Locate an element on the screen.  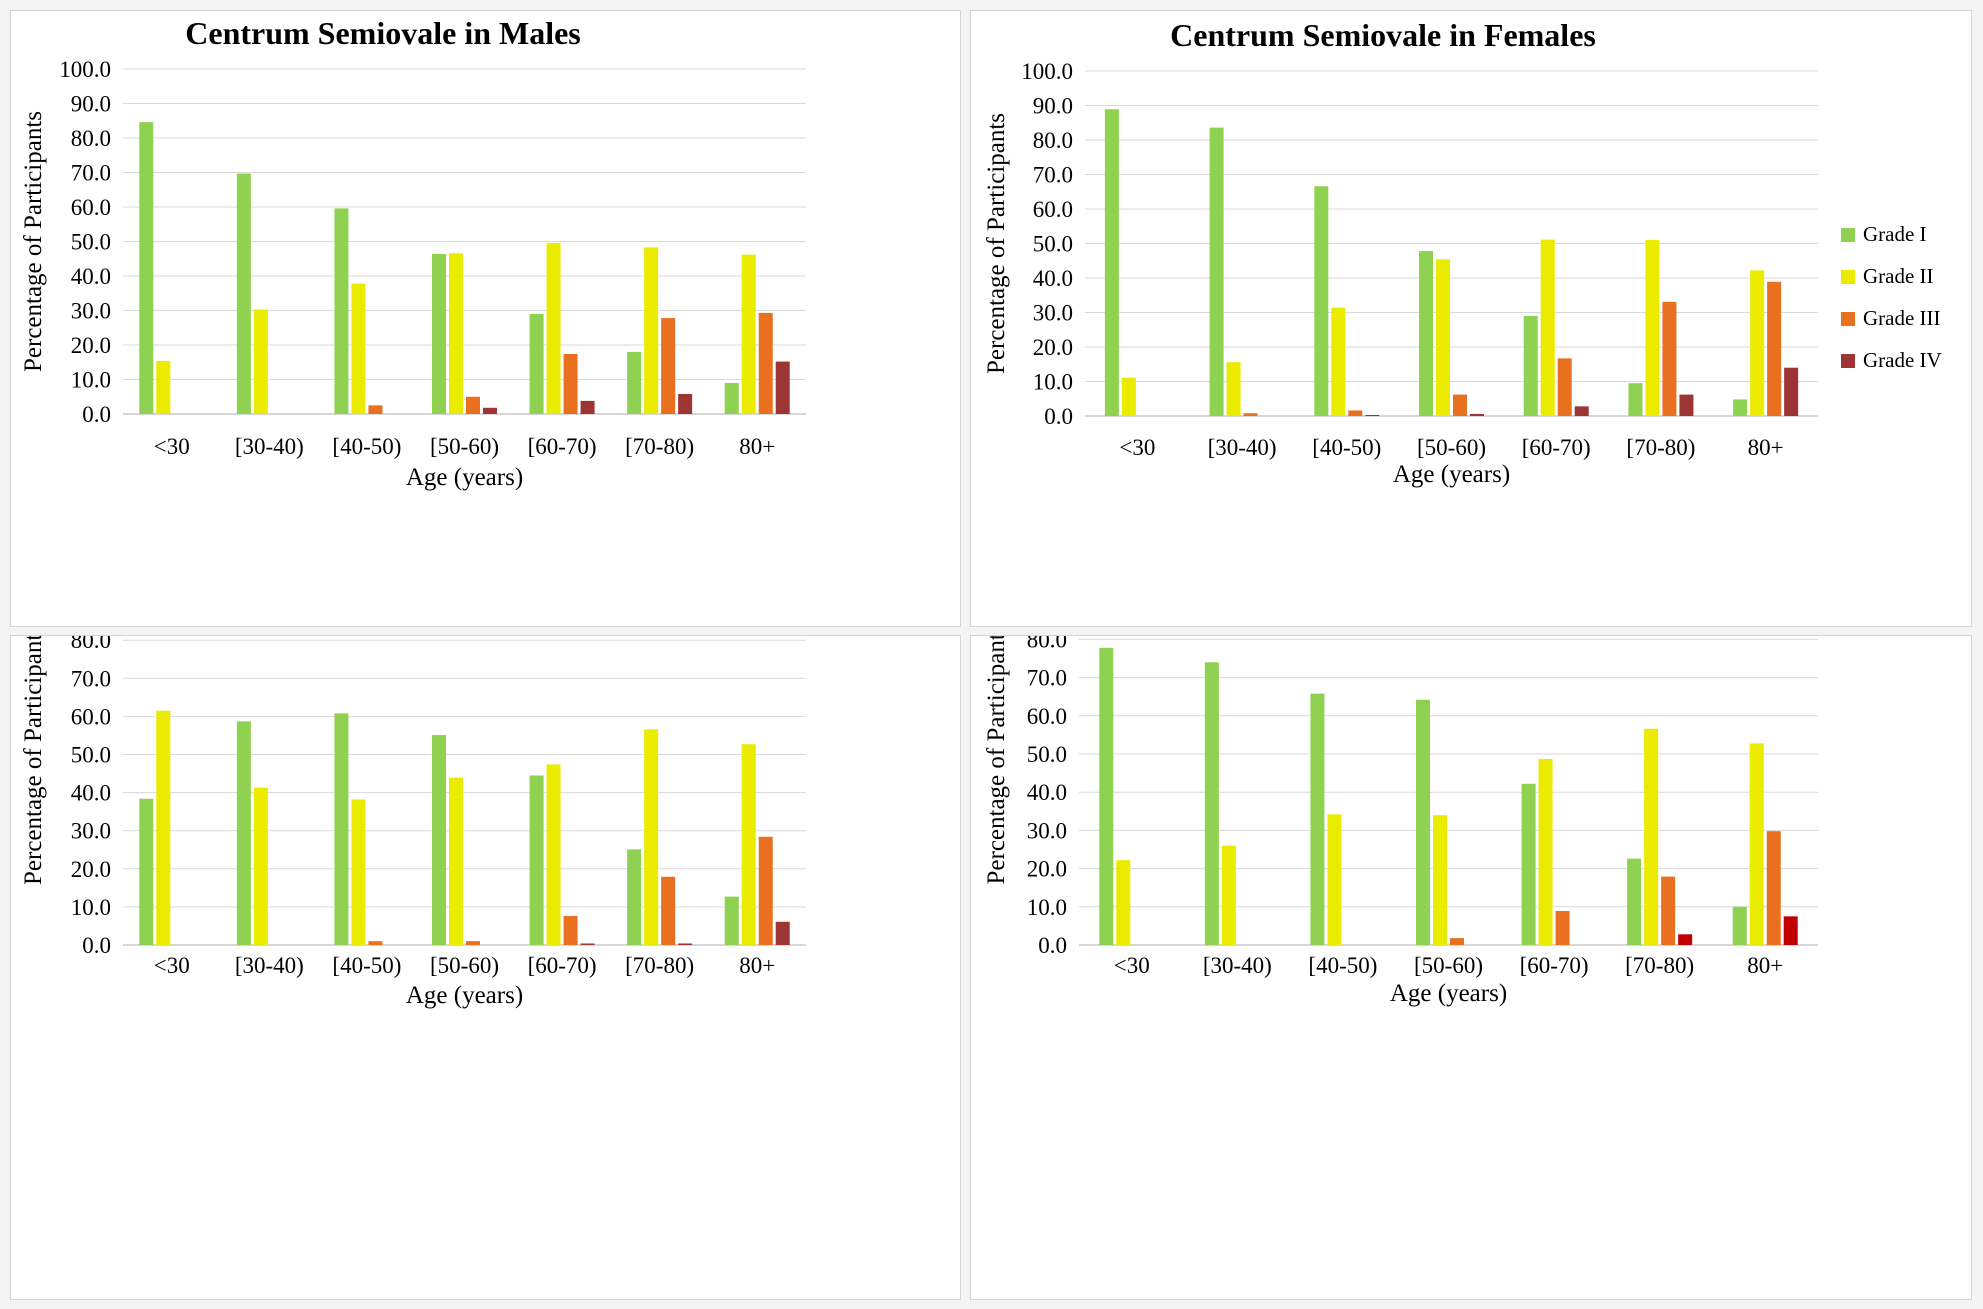
legend-label: Grade I is located at coordinates (1895, 234).